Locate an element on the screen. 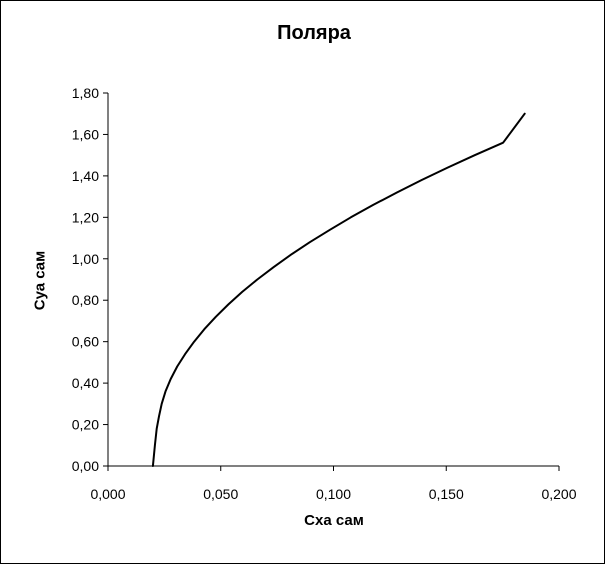  y-tick-label: 1,40 is located at coordinates (85, 176).